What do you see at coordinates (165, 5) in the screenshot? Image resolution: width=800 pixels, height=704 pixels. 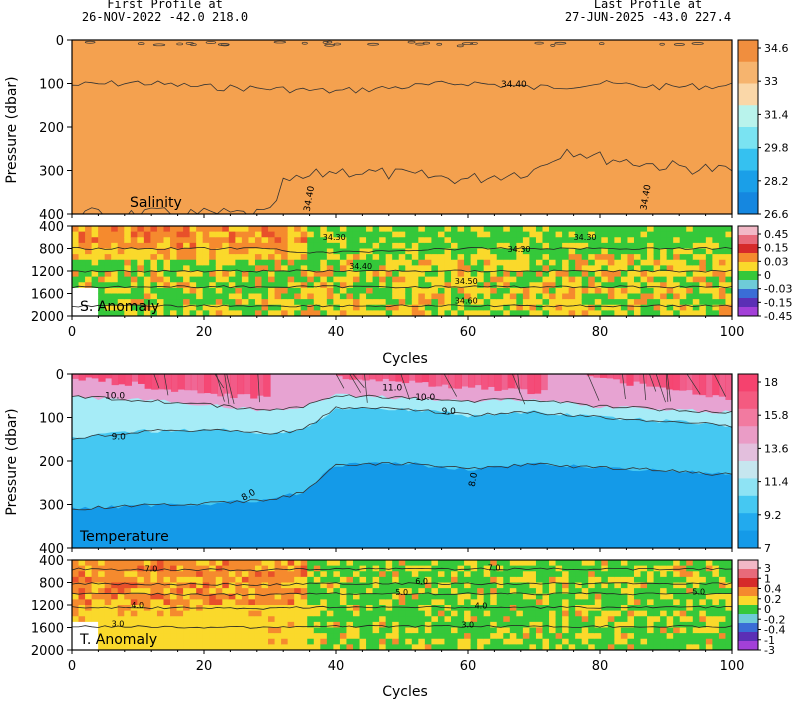 I see `first-profile-label: First Profile at` at bounding box center [165, 5].